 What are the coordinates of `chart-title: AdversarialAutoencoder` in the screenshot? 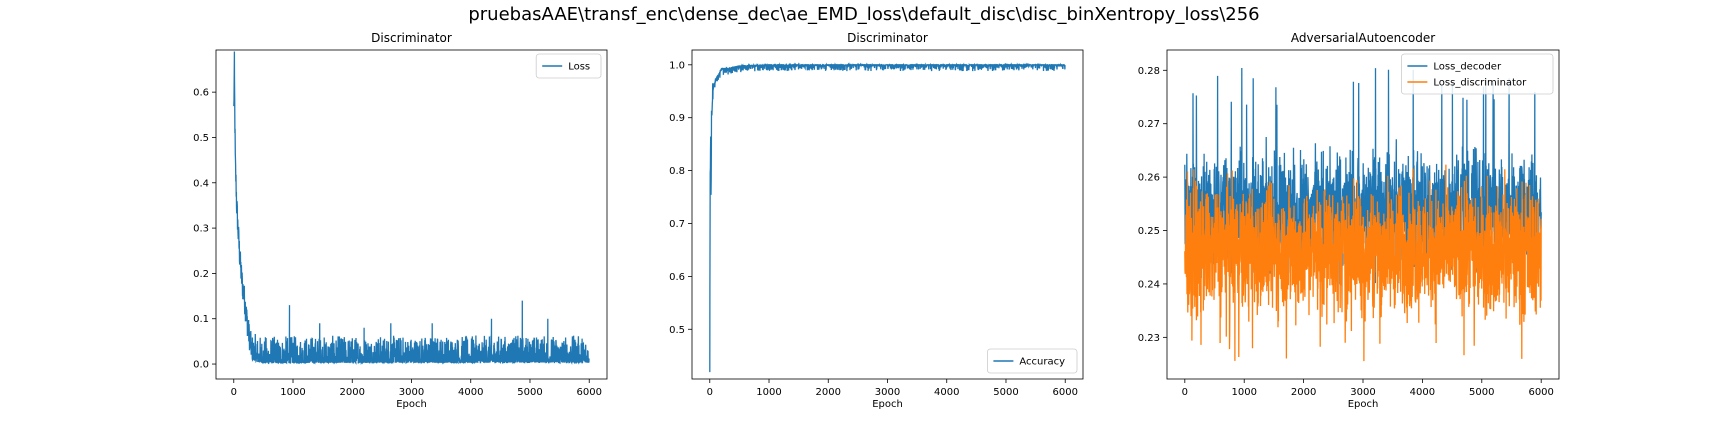 It's located at (1363, 38).